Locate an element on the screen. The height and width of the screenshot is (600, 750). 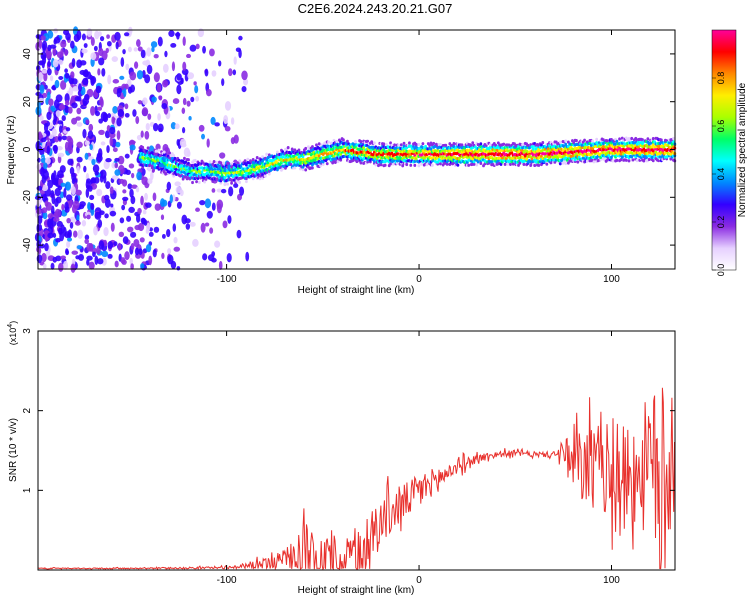
snr-xtick-label: 100 is located at coordinates (611, 580).